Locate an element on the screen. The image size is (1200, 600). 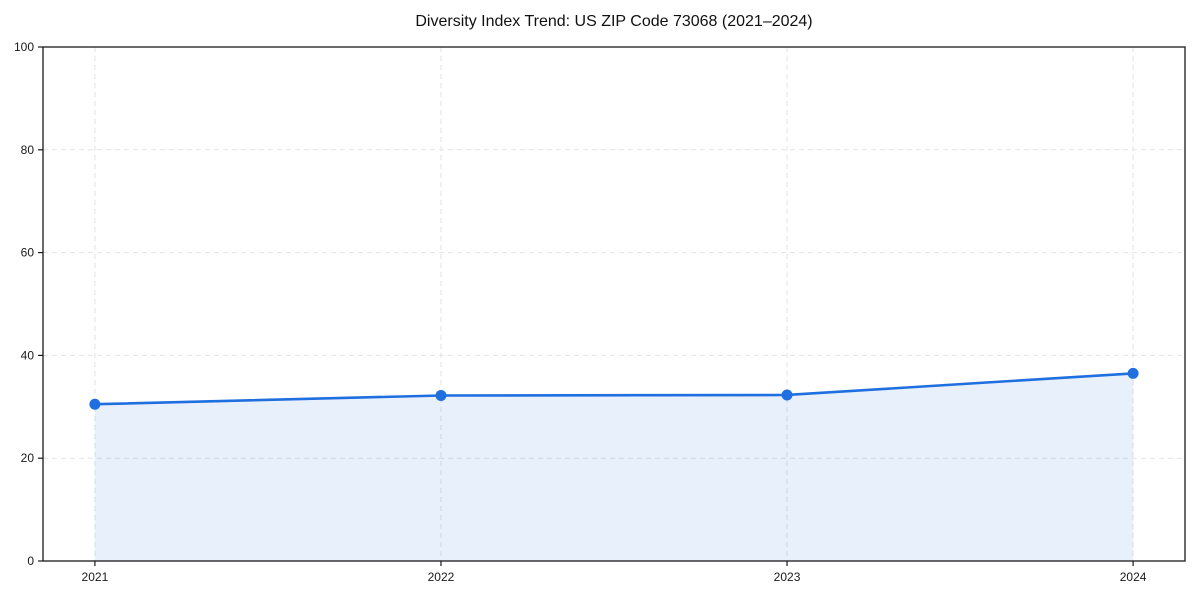
y-axis-tick-label: 80 is located at coordinates (28, 150).